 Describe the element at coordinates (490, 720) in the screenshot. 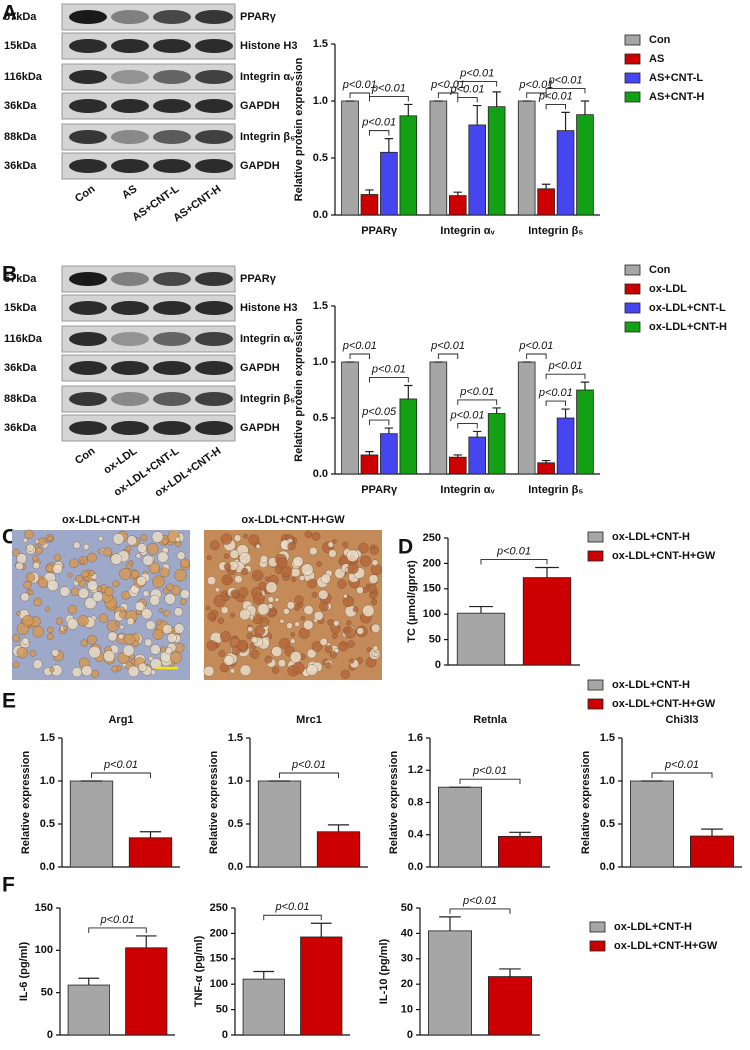

I see `chart-title: Retnla` at that location.